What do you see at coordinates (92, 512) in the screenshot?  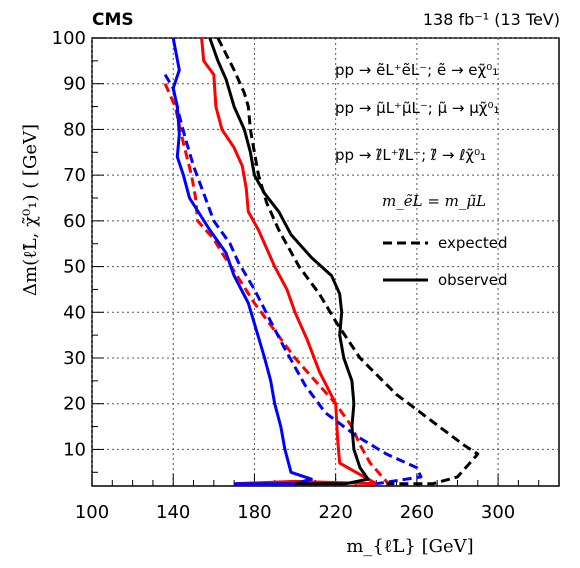 I see `x-tick-label: 100` at bounding box center [92, 512].